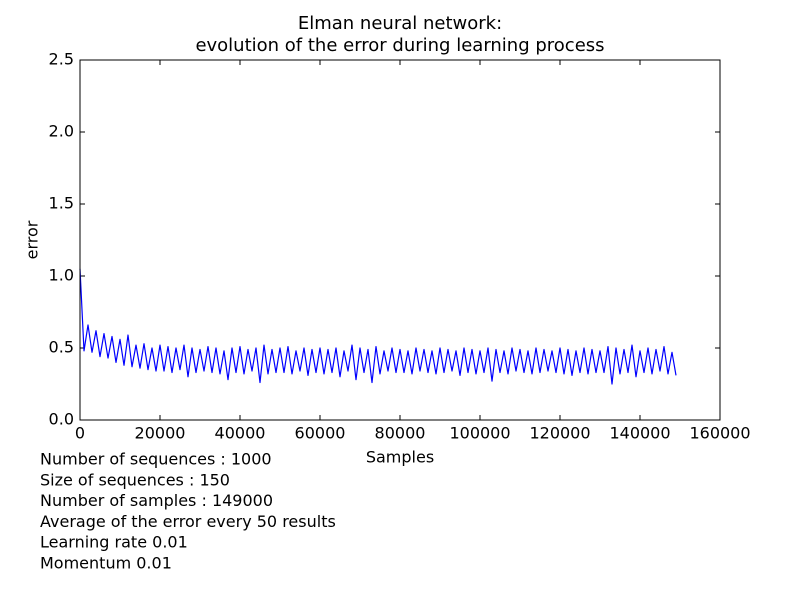 This screenshot has width=800, height=600. I want to click on note: Size of sequences : 150, so click(135, 479).